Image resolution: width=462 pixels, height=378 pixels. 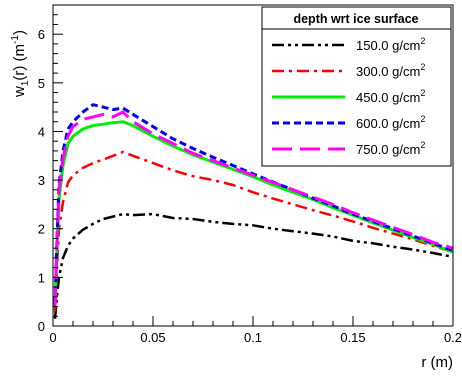 I want to click on legend-label-450-0: 450.0 g/cm2, so click(x=390, y=96).